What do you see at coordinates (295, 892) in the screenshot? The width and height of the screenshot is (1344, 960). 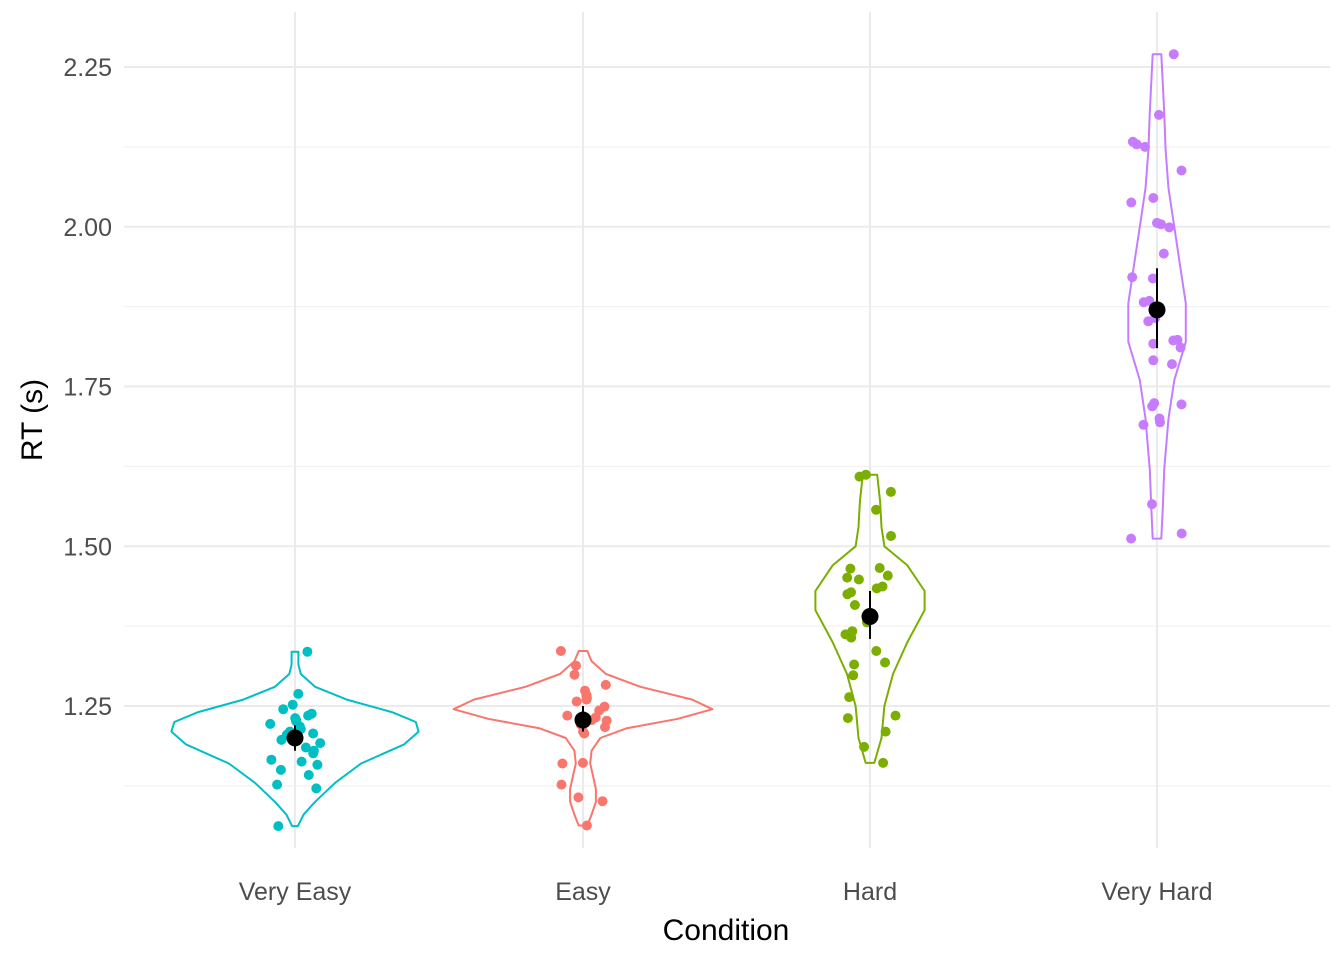 I see `x-tick-label: Very Easy` at bounding box center [295, 892].